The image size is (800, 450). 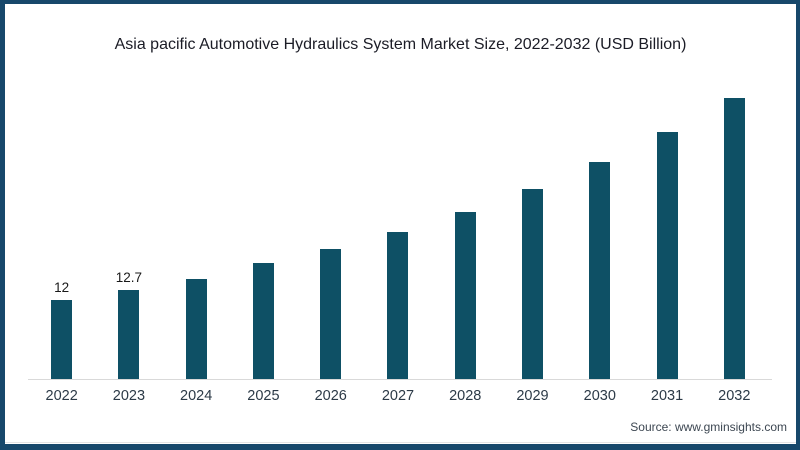 I want to click on bar-slot-2030, so click(x=599, y=224).